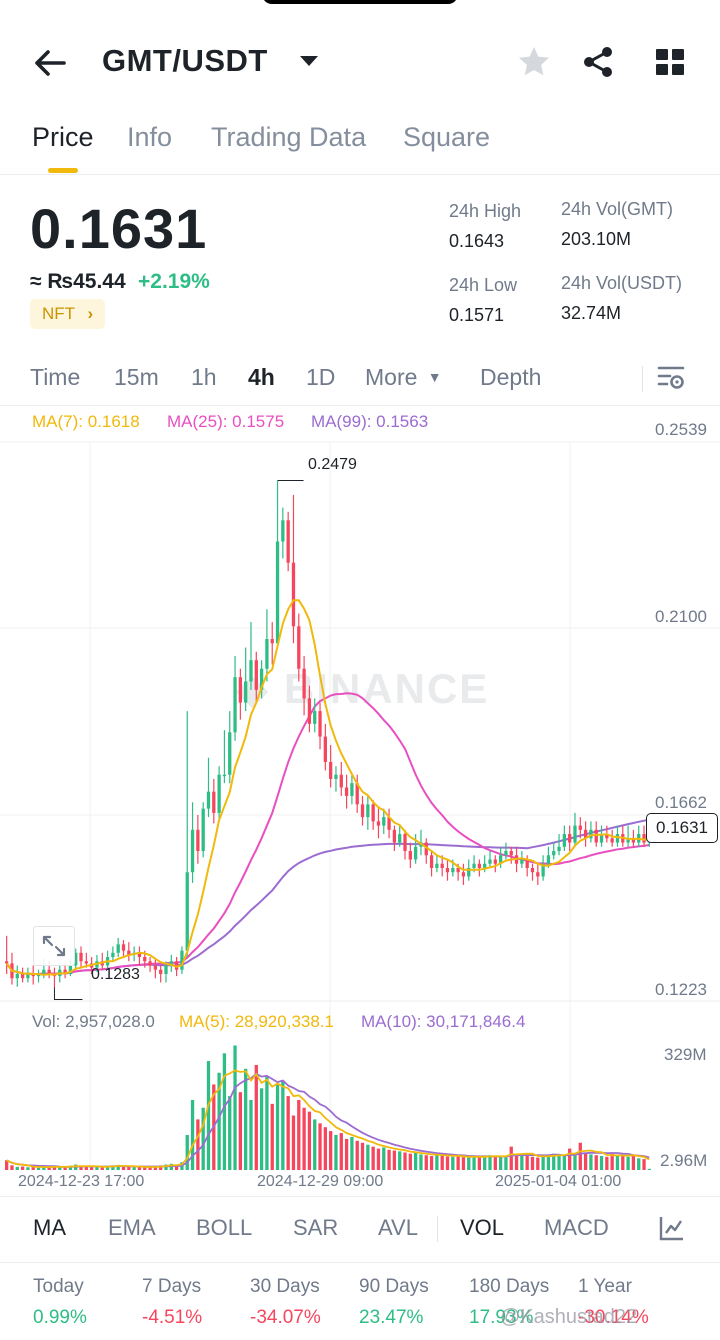 The image size is (720, 1340). What do you see at coordinates (185, 60) in the screenshot?
I see `pair-title: GMT/USDT` at bounding box center [185, 60].